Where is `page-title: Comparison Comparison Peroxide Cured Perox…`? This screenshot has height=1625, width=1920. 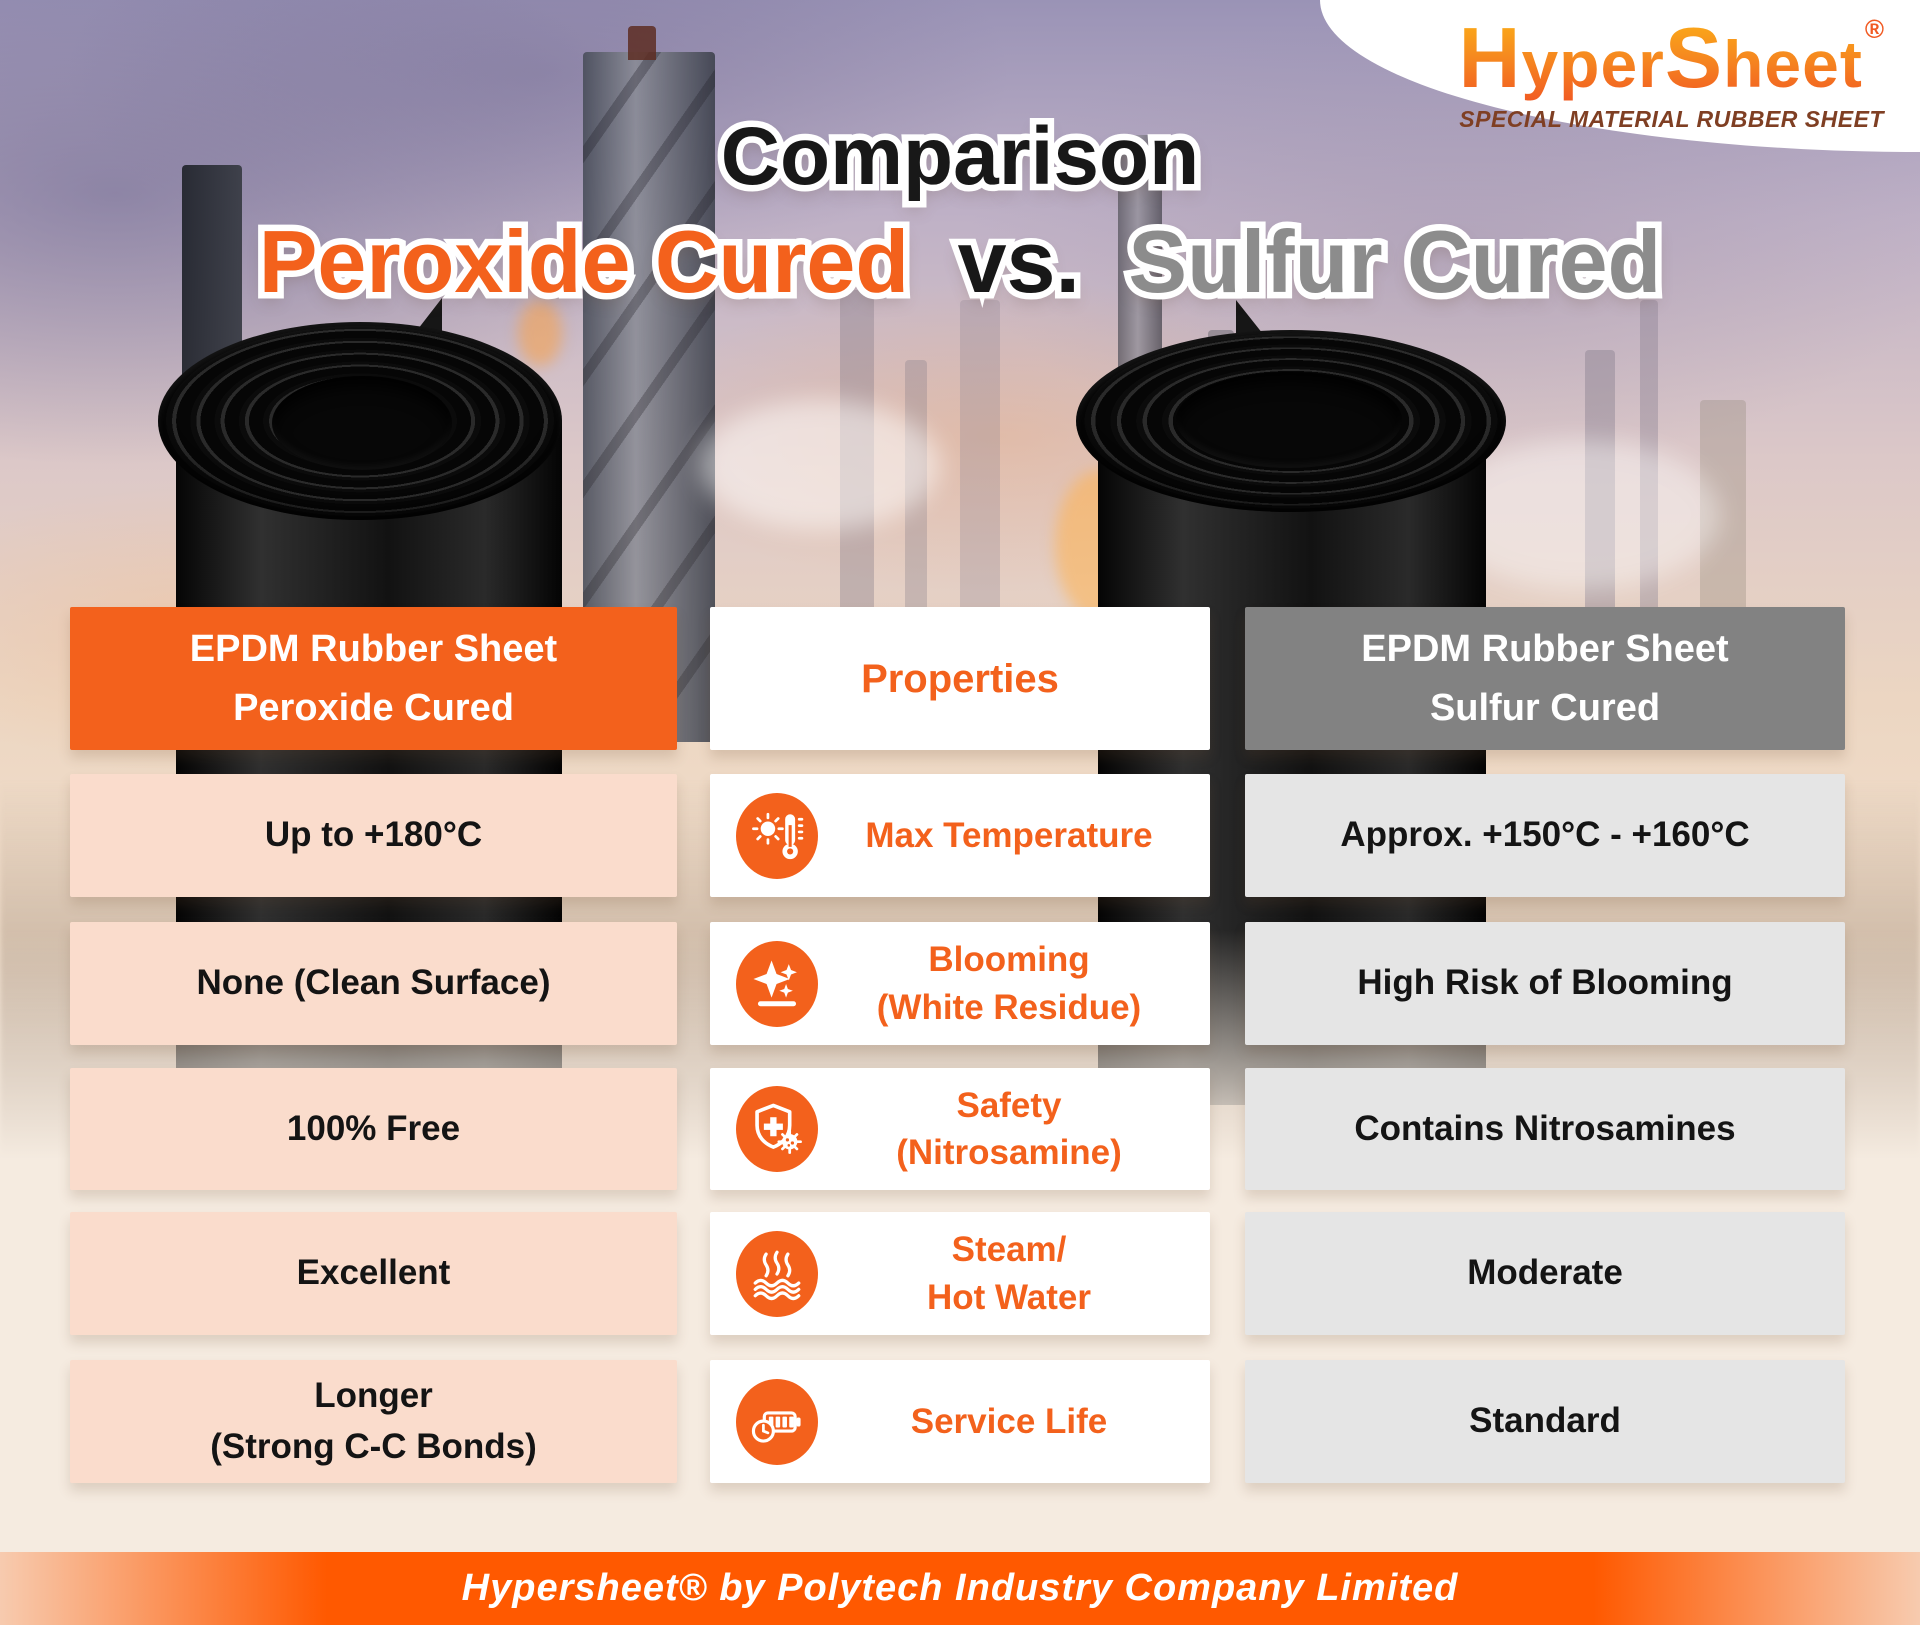
page-title: Comparison Comparison Peroxide Cured Perox… is located at coordinates (960, 210).